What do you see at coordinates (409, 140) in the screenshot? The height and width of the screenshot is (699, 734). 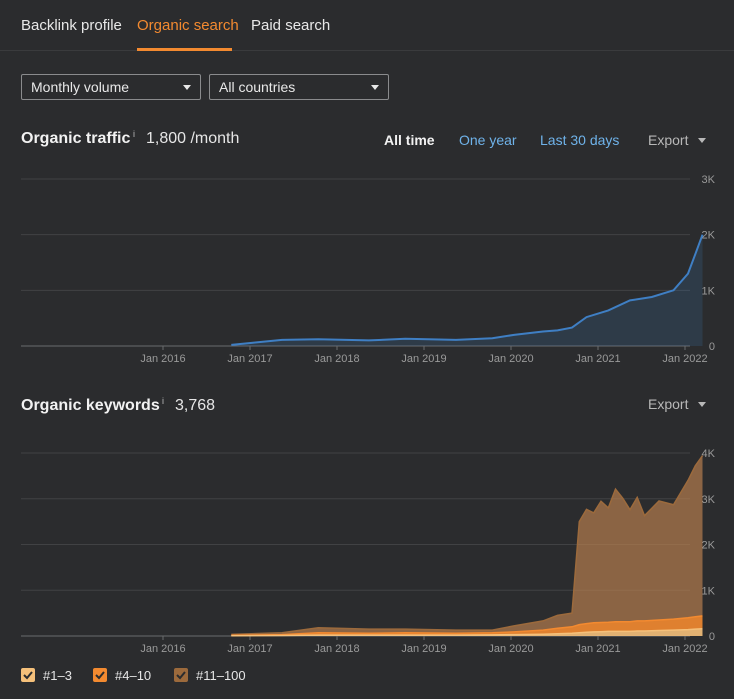 I see `range-all-time: All time` at bounding box center [409, 140].